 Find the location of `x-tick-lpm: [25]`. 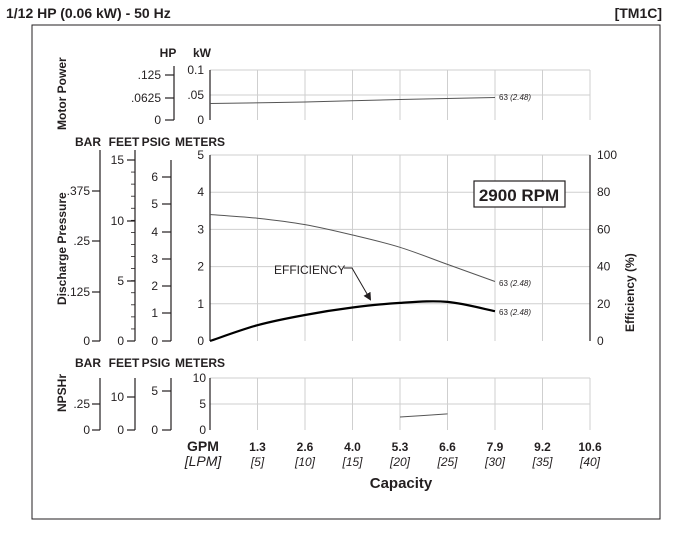

x-tick-lpm: [25] is located at coordinates (447, 462).